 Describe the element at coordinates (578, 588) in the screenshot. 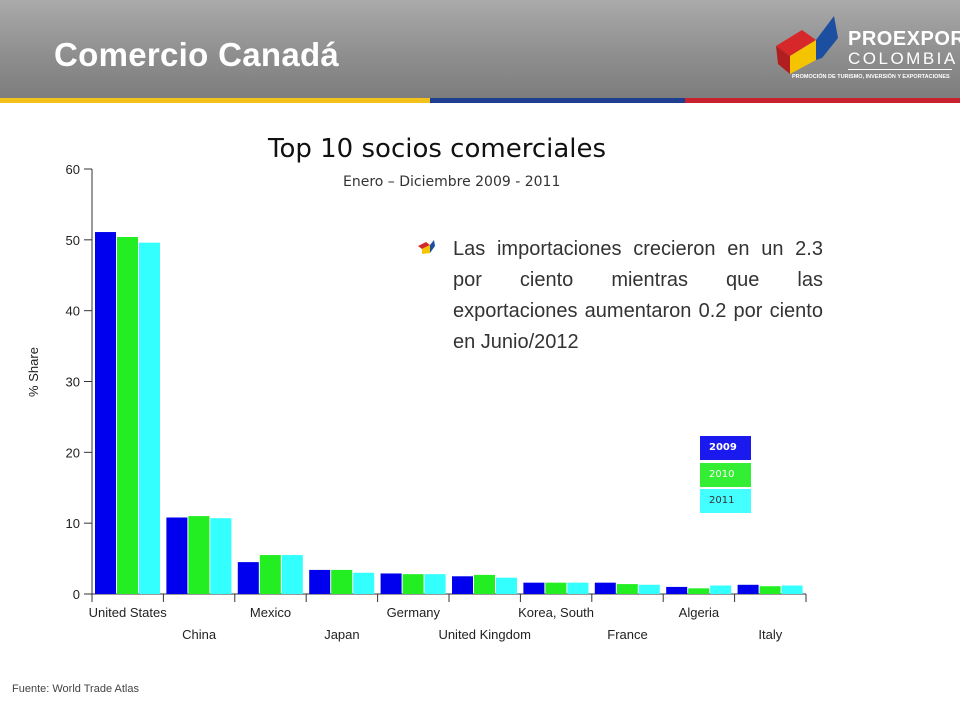

I see `bar-2011-korea-south` at that location.